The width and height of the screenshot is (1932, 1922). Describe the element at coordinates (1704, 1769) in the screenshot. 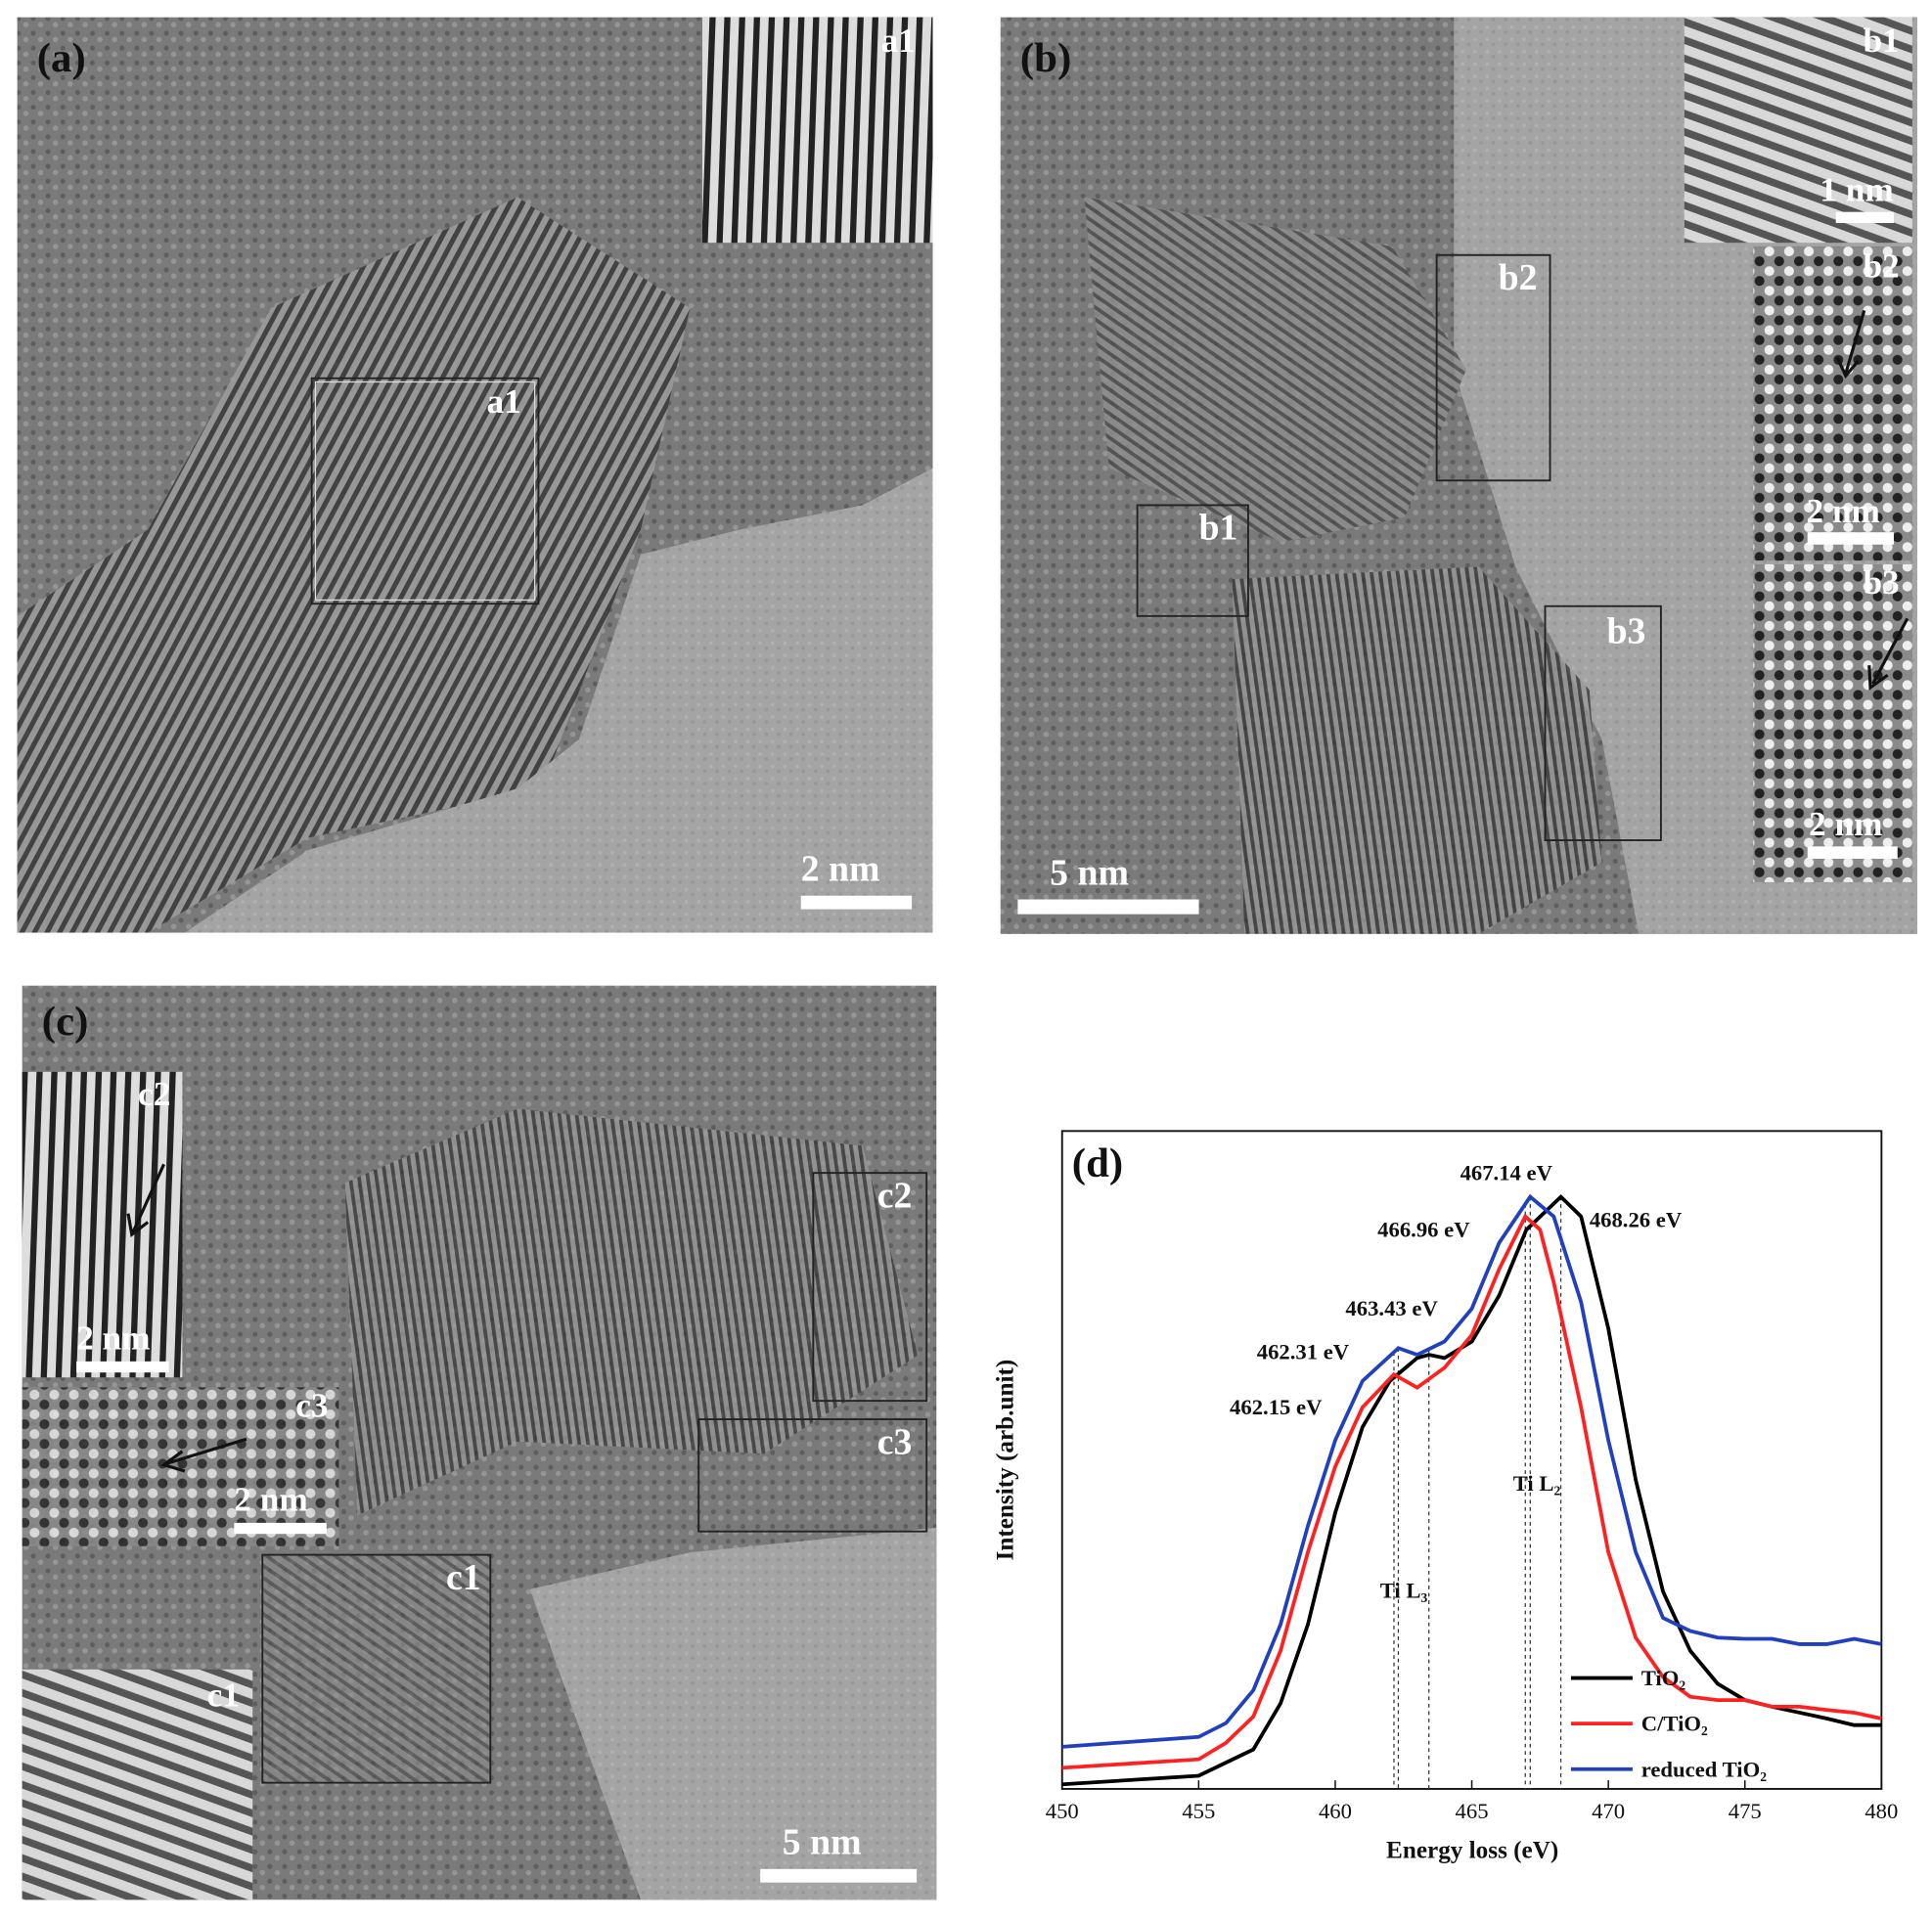

I see `legend-label: reduced TiO₂` at that location.